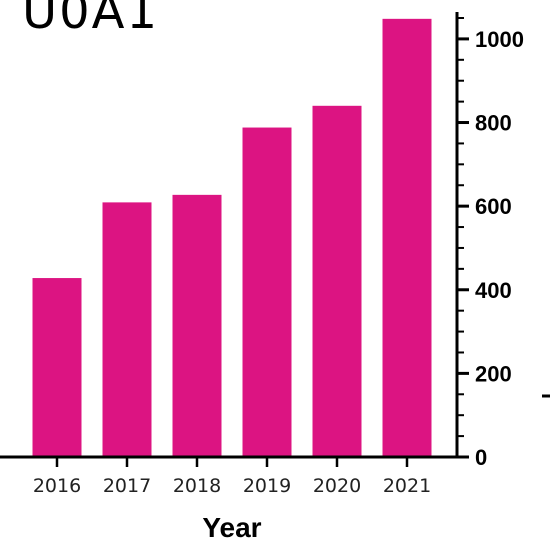 The width and height of the screenshot is (553, 545). What do you see at coordinates (407, 238) in the screenshot?
I see `bar-2021` at bounding box center [407, 238].